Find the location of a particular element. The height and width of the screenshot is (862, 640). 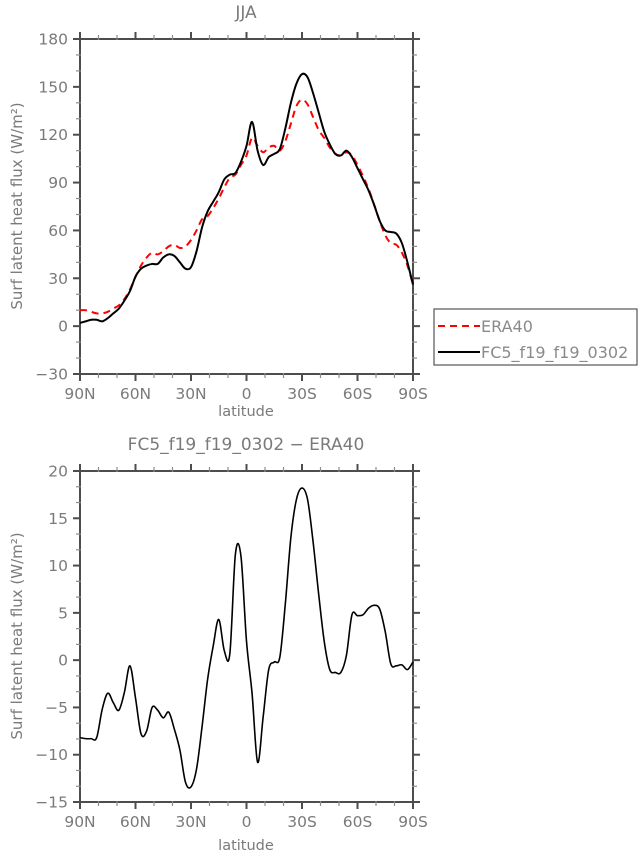

top-panel-xlabel: latitude is located at coordinates (246, 412).